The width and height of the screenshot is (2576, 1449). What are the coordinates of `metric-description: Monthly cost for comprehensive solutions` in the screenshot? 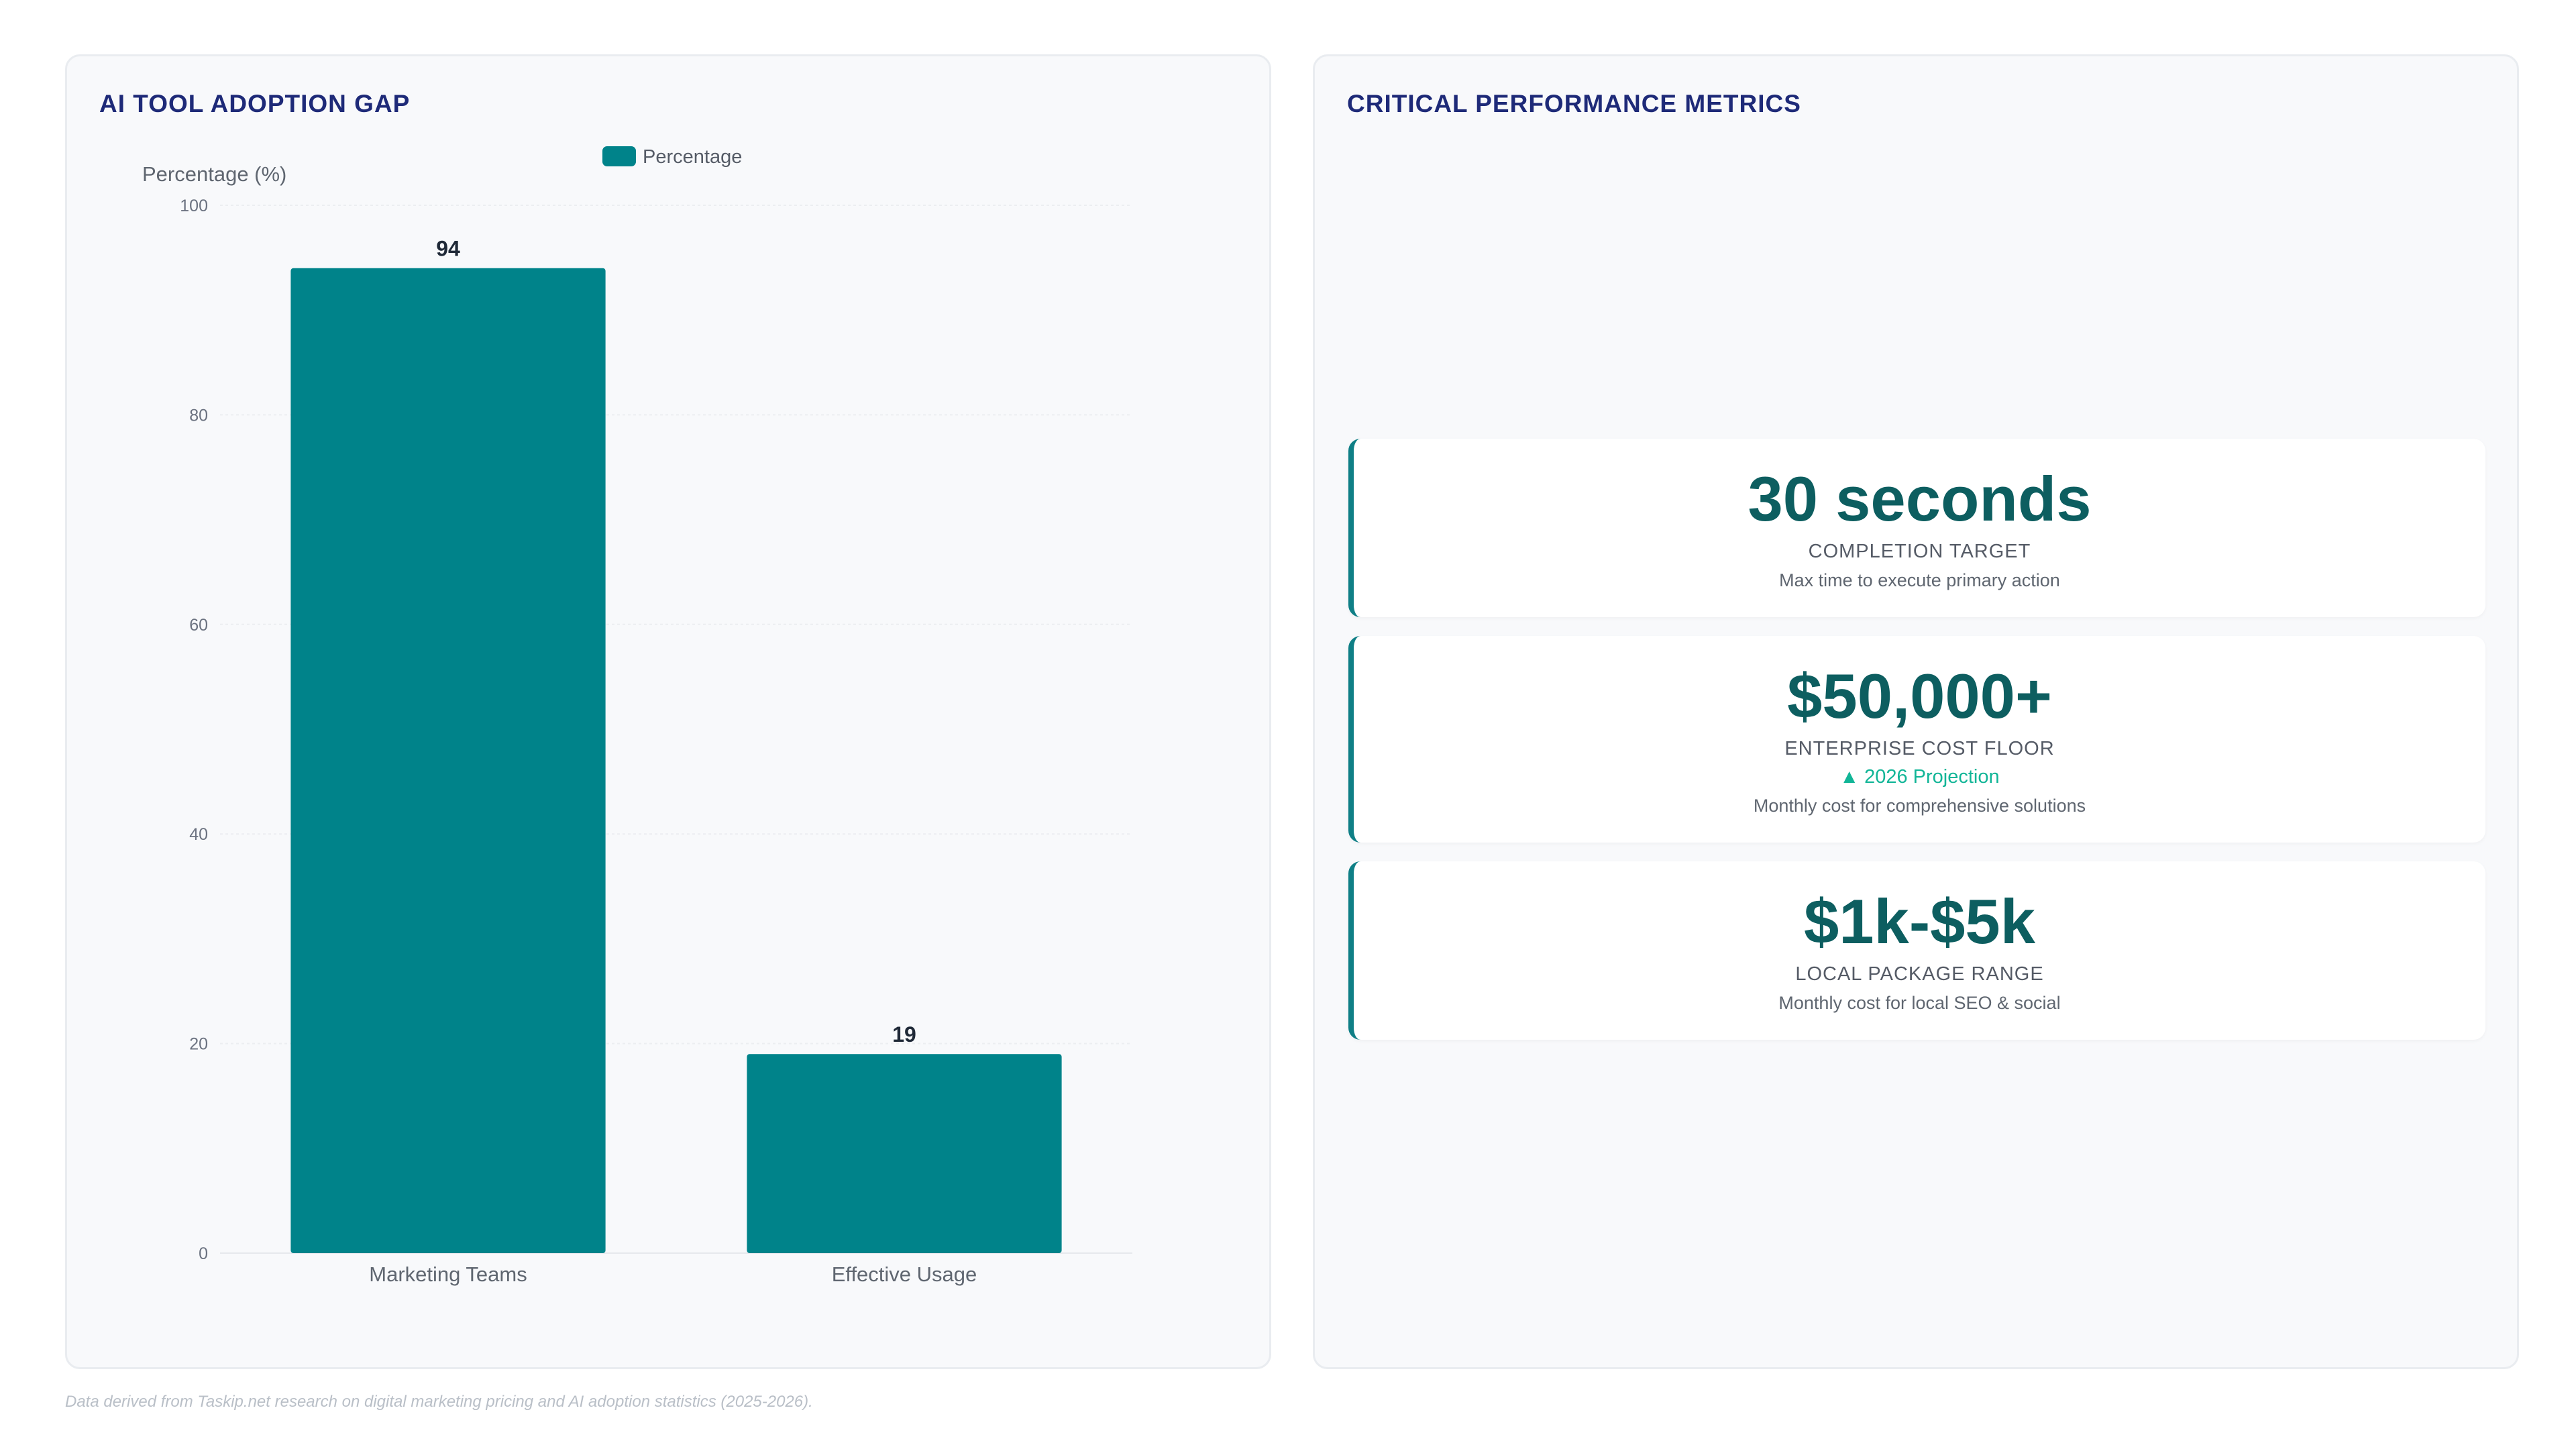 It's located at (1919, 806).